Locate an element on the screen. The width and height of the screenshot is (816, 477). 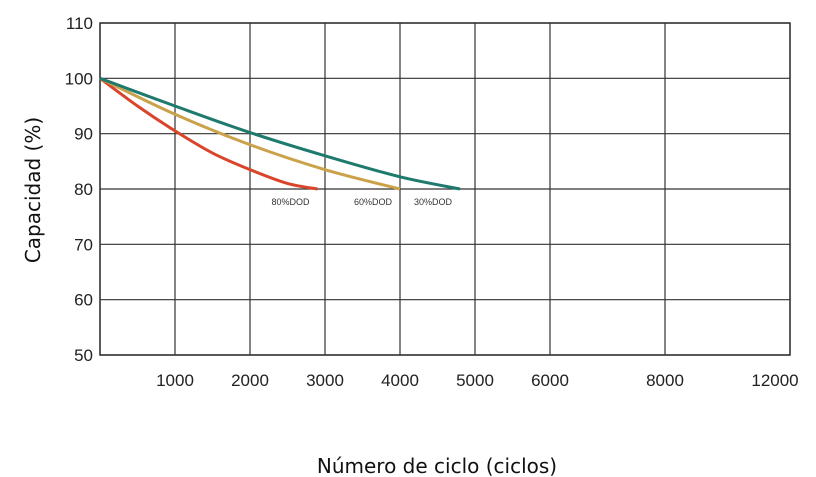
x-tick-labels: 1000 2000 3000 4000 5000 6000 8000 12000 is located at coordinates (477, 380).